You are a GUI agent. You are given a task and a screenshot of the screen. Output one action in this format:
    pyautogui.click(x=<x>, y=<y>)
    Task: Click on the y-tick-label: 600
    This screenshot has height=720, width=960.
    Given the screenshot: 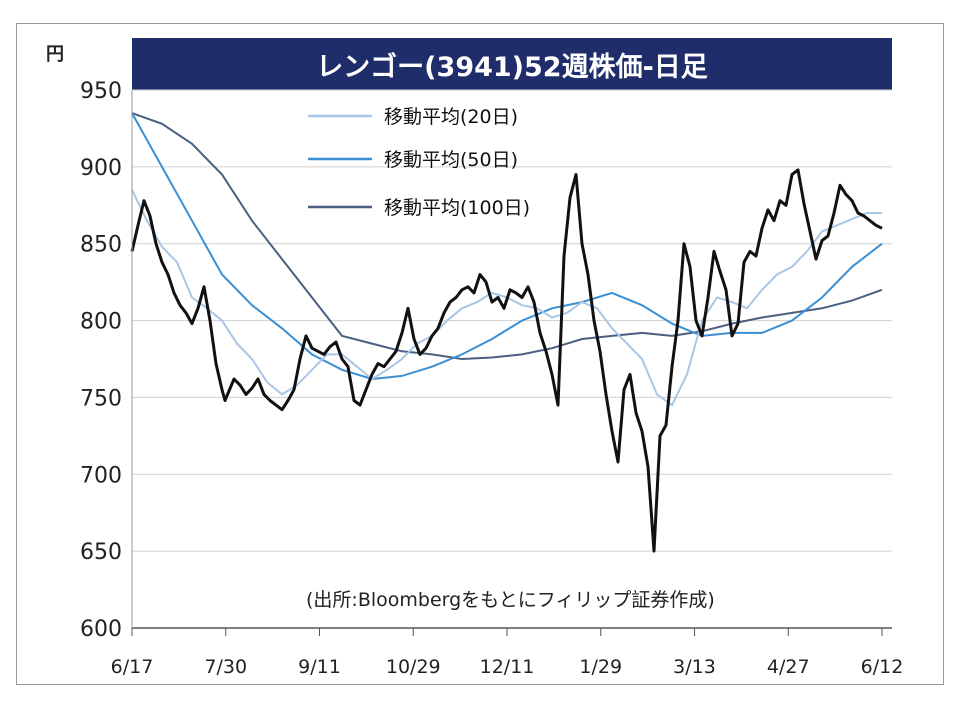 What is the action you would take?
    pyautogui.click(x=101, y=629)
    